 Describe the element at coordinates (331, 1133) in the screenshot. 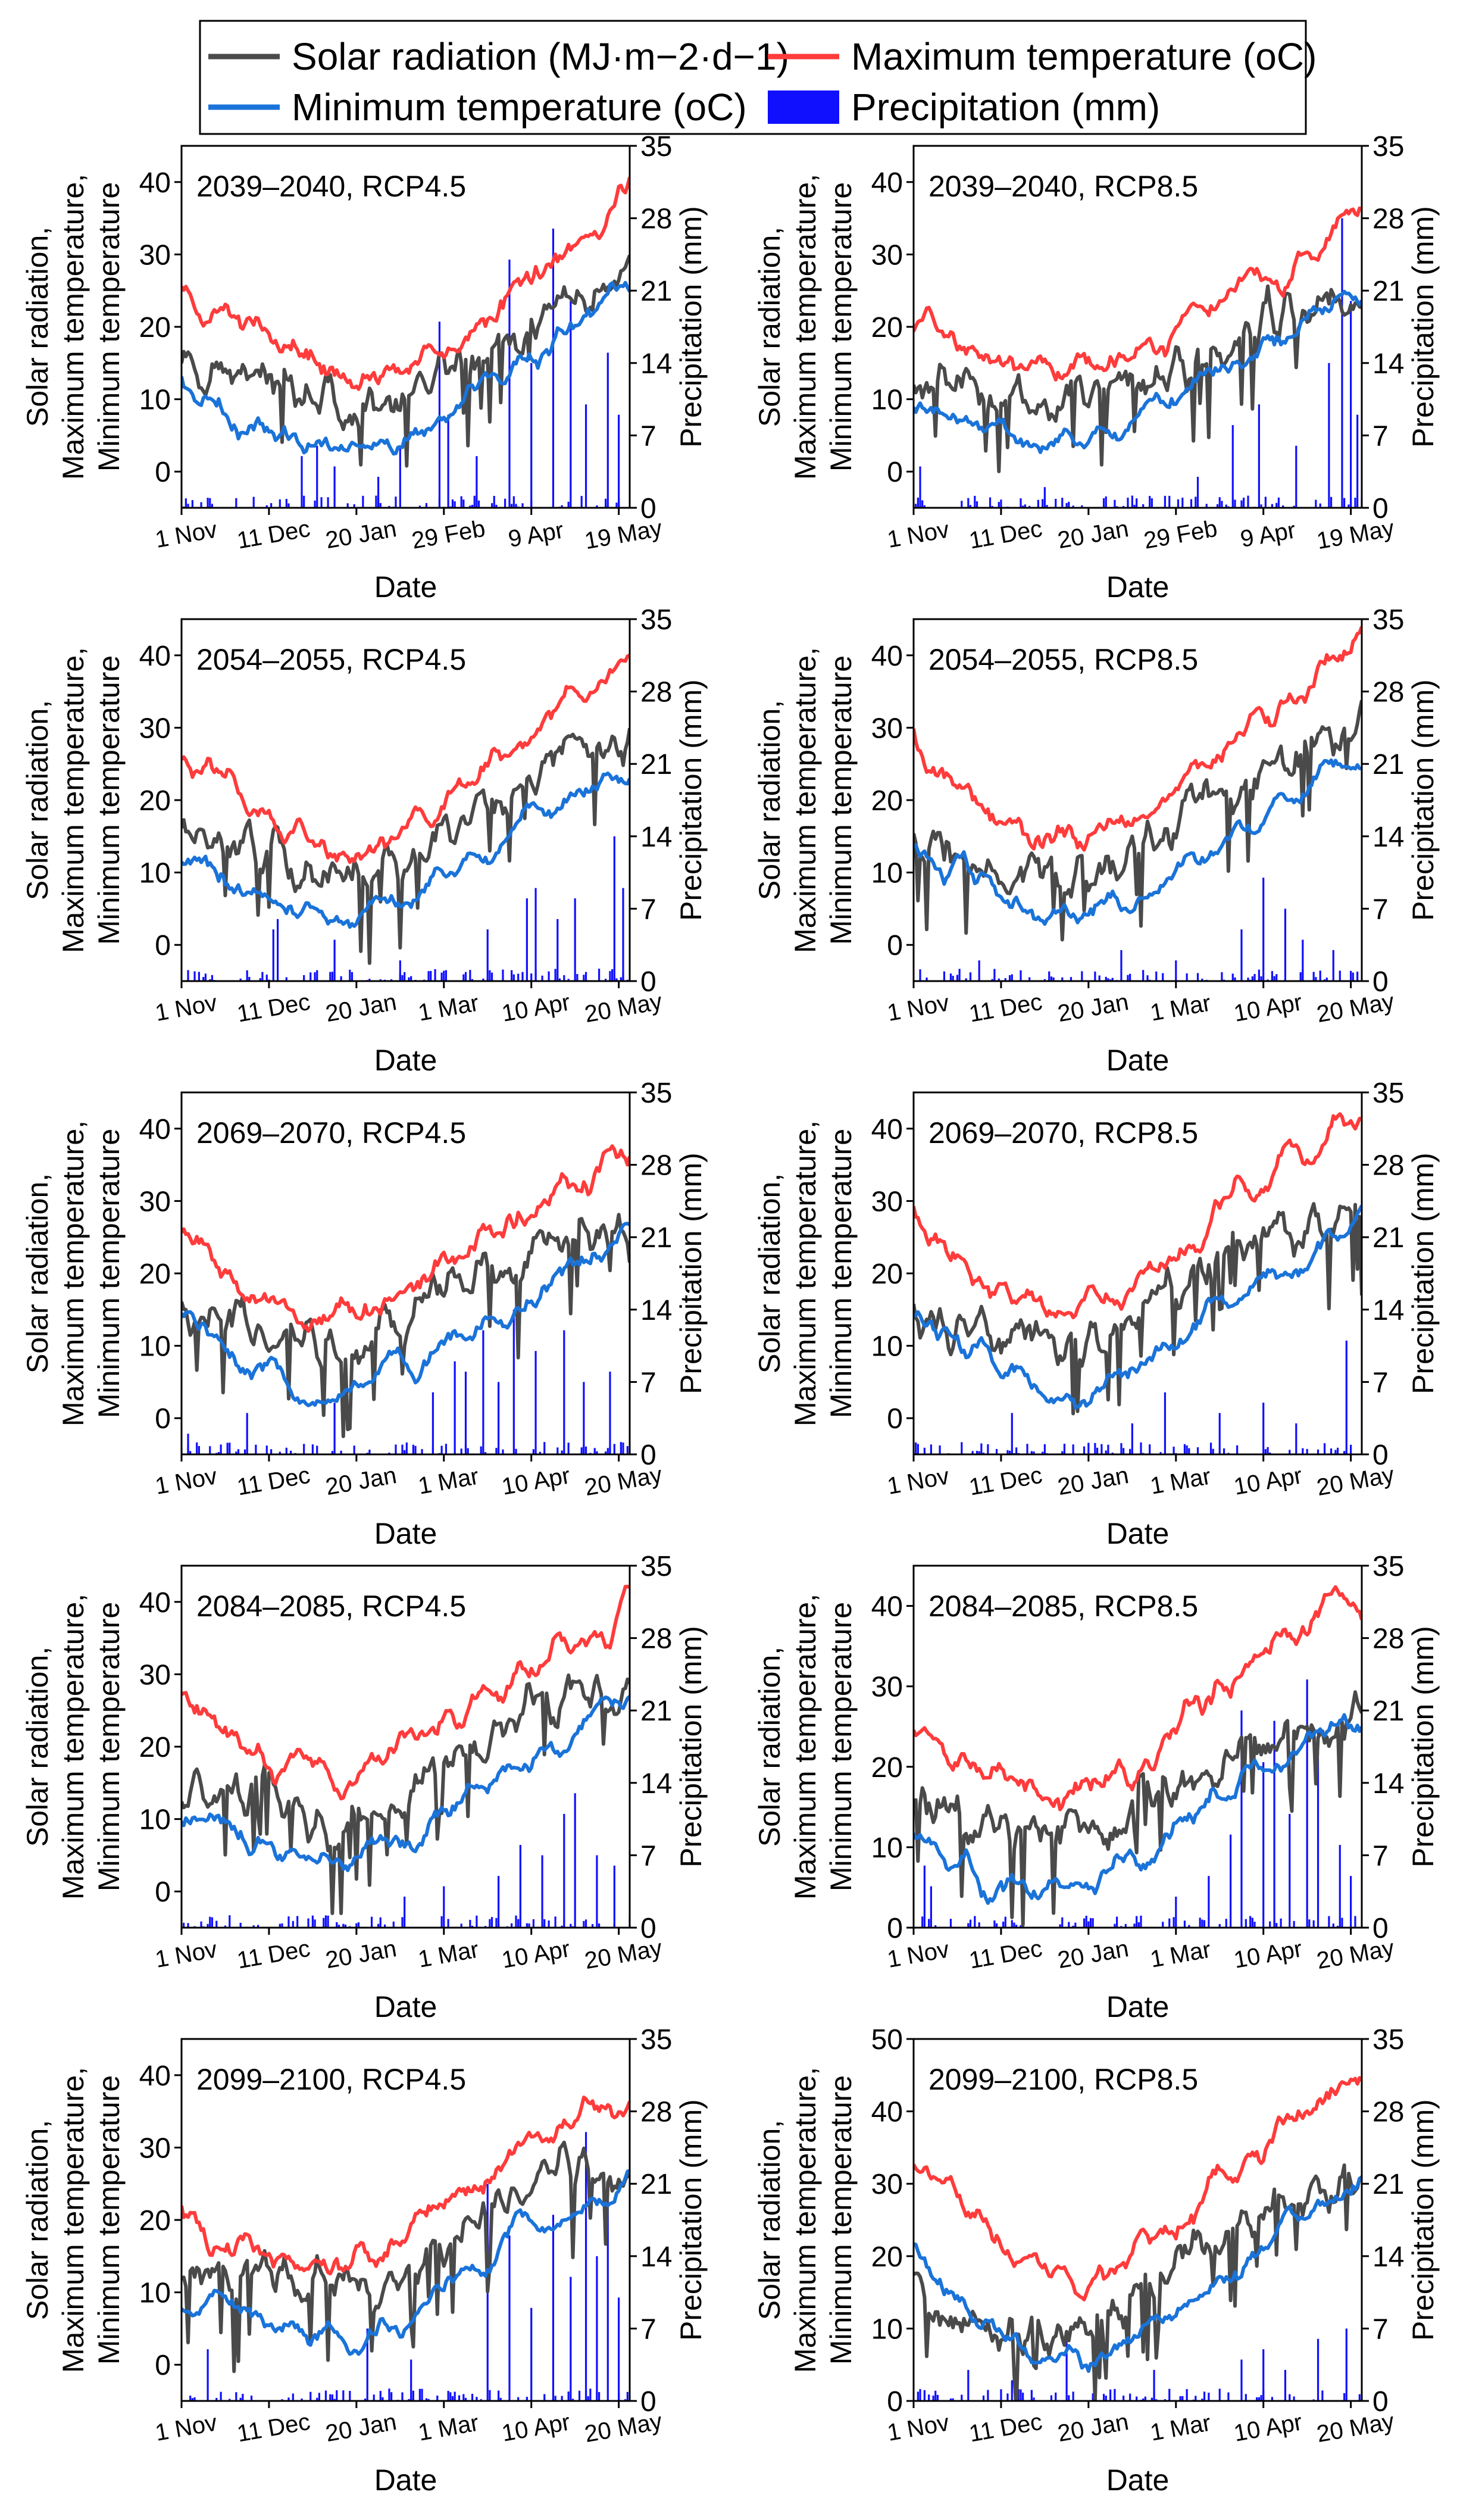

I see `panel-title: 2069–2070, RCP4.5` at that location.